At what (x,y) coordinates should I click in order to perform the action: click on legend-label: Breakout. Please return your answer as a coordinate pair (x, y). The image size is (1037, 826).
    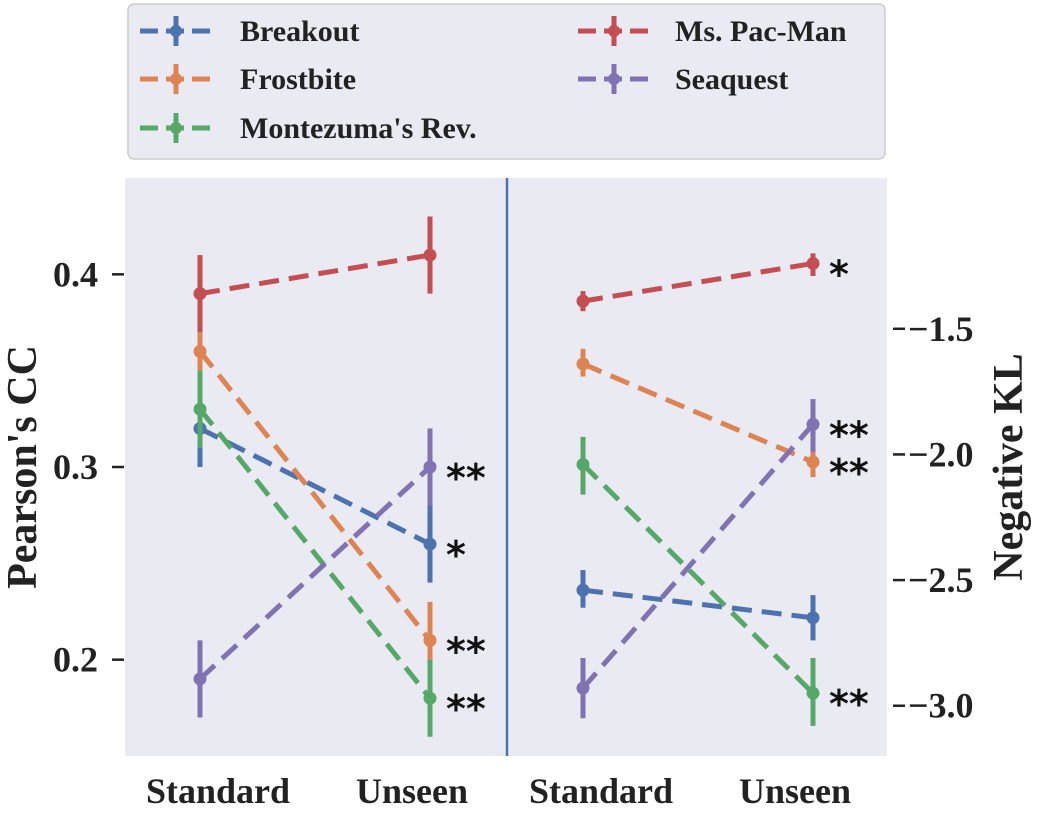
    Looking at the image, I should click on (299, 31).